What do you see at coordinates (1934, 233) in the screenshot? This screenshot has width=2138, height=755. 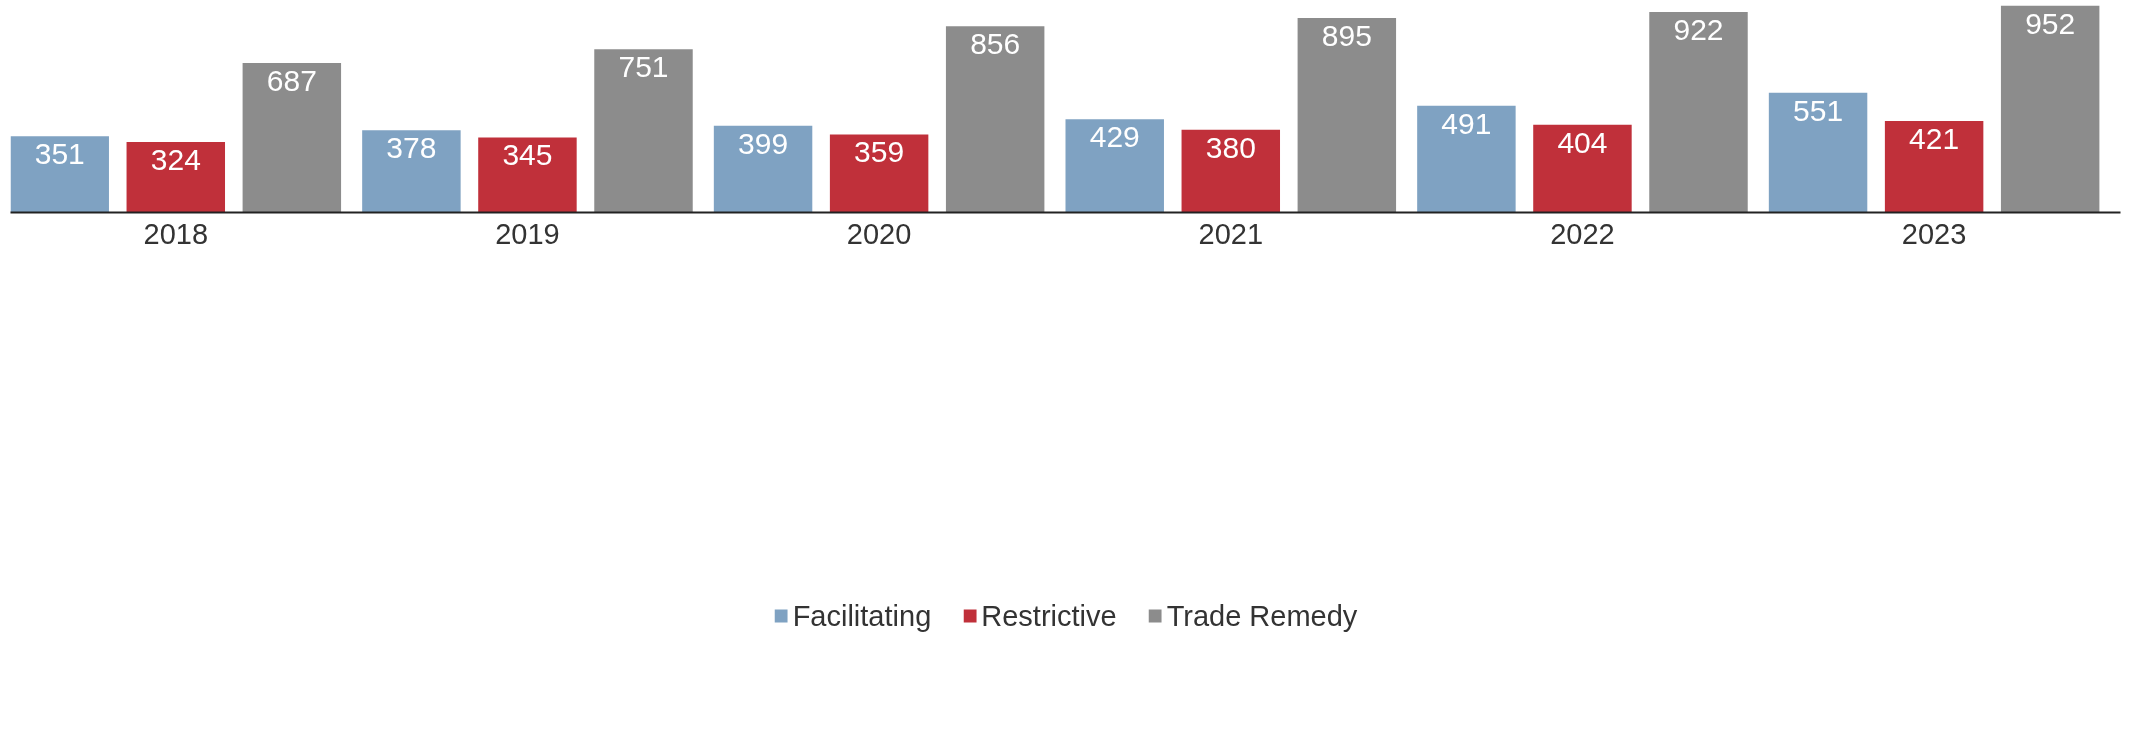 I see `x-tick-label: 2023` at bounding box center [1934, 233].